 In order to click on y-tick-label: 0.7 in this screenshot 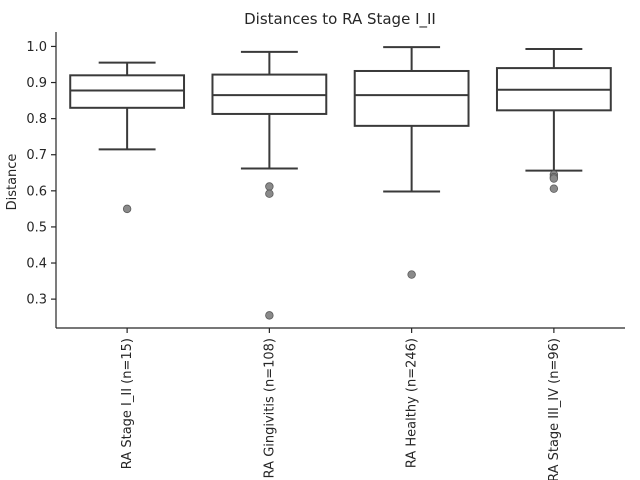, I will do `click(36, 155)`.